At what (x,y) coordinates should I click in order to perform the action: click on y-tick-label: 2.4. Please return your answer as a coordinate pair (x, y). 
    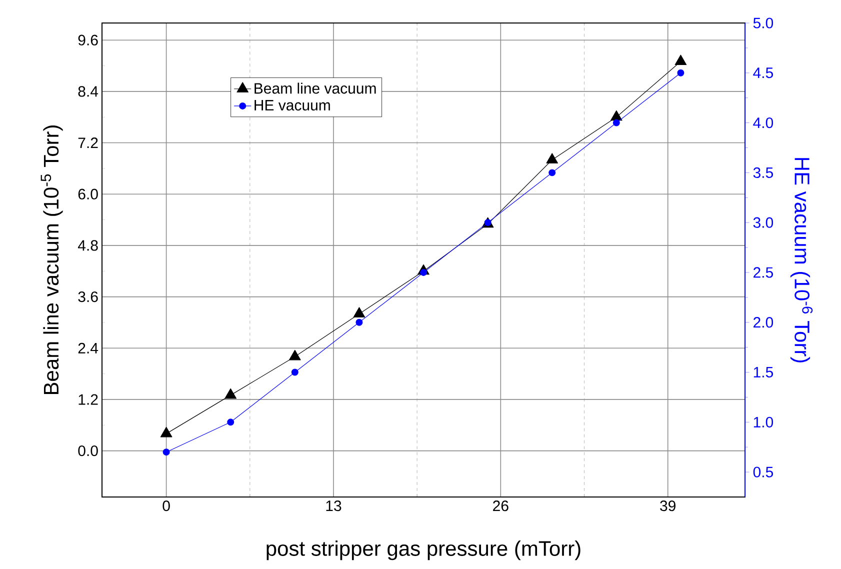
    Looking at the image, I should click on (88, 348).